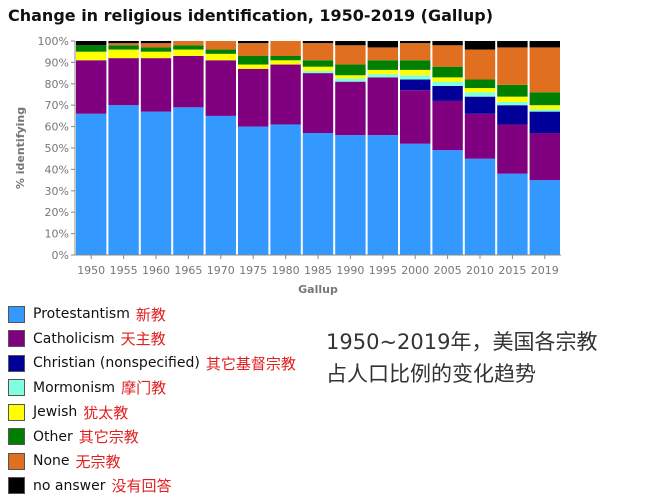 This screenshot has height=500, width=650. What do you see at coordinates (98, 461) in the screenshot?
I see `legend-label-cn: 无宗教` at bounding box center [98, 461].